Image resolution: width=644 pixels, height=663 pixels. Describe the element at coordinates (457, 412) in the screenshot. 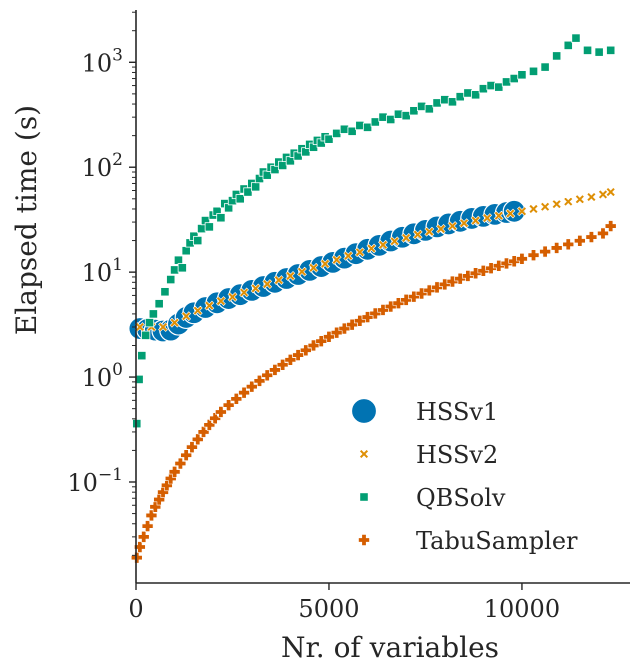

I see `legend-label-hssv1: HSSv1` at that location.